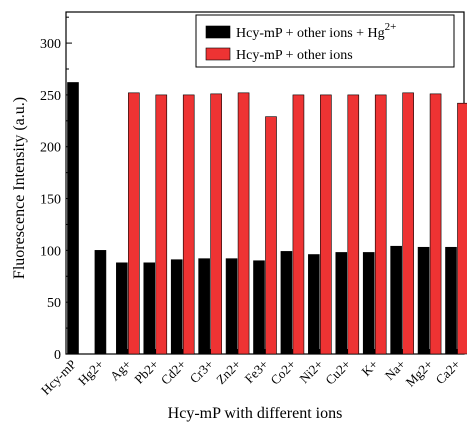  What do you see at coordinates (146, 372) in the screenshot?
I see `x-tick-label: Pb2+` at bounding box center [146, 372].